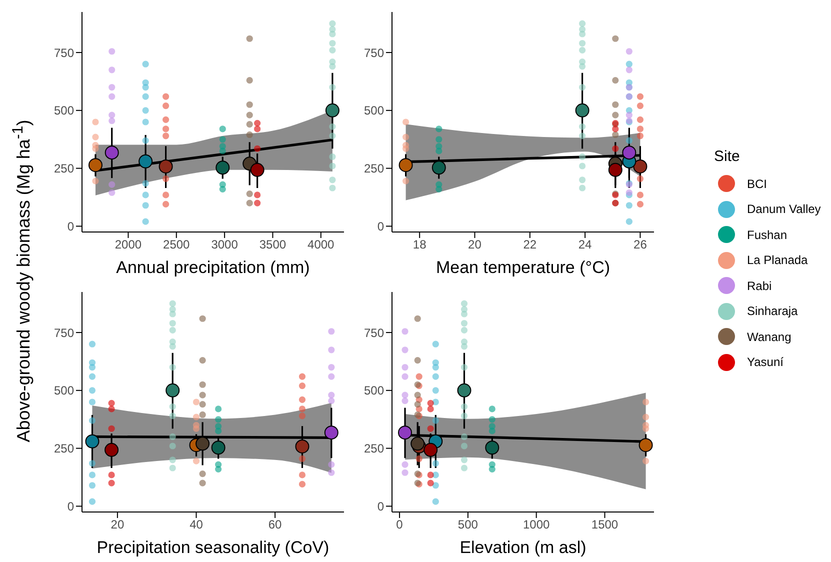 This screenshot has height=562, width=831. Describe the element at coordinates (213, 268) in the screenshot. I see `x-axis-title: Annual precipitation (mm)` at that location.